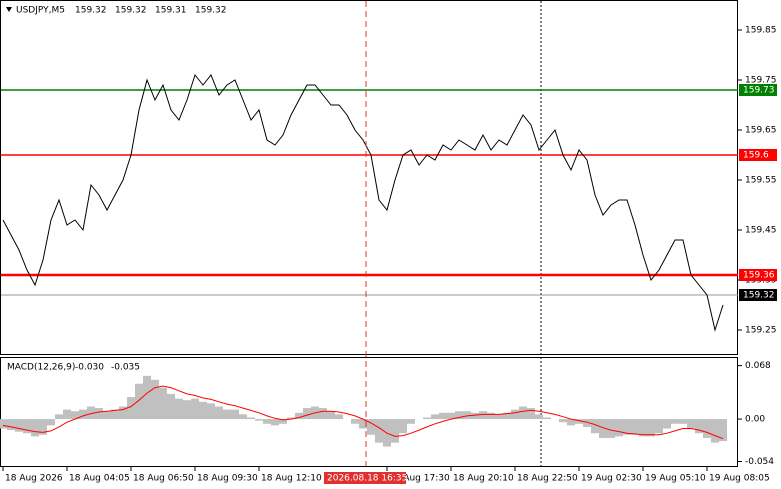 This screenshot has height=489, width=781. What do you see at coordinates (611, 479) in the screenshot?
I see `x-tick-label: 19 Aug 02:30` at bounding box center [611, 479].